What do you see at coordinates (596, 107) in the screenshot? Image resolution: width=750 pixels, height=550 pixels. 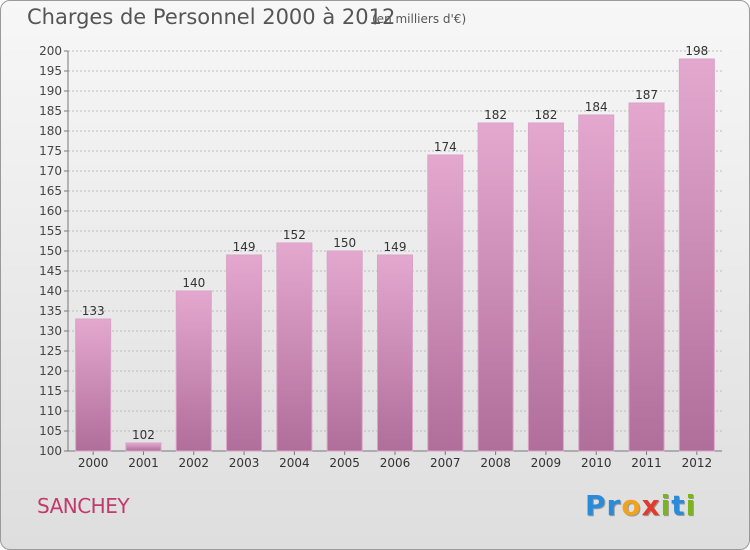 I see `data-label-2010: 184` at bounding box center [596, 107].